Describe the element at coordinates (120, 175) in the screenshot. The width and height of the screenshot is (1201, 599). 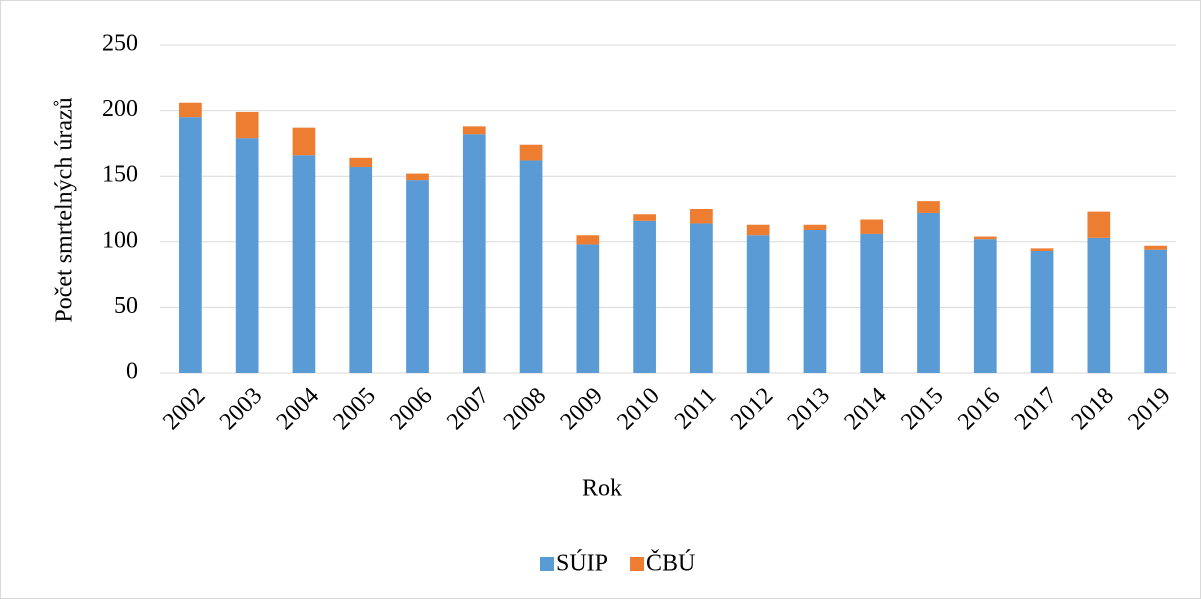
I see `y-tick-label: 150` at that location.